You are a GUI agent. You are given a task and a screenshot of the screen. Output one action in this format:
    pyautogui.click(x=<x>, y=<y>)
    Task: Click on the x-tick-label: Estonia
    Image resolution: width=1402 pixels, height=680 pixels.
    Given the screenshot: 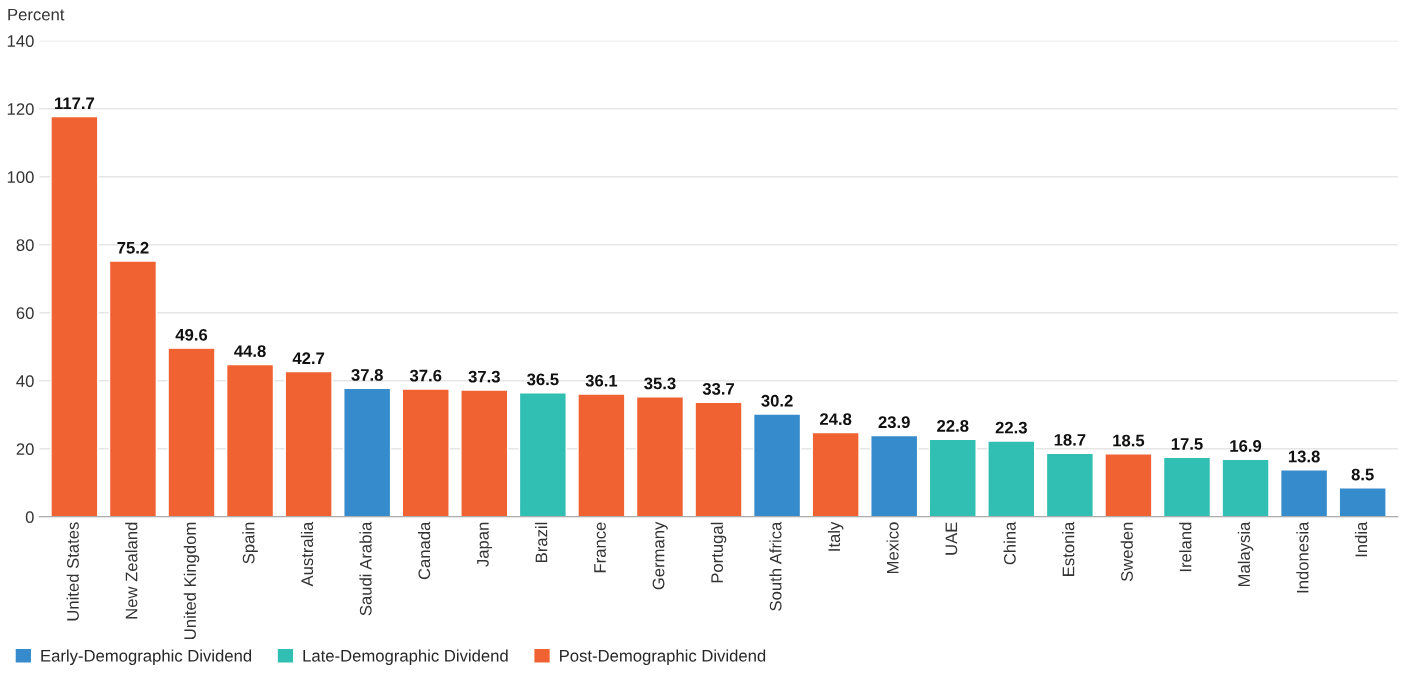 What is the action you would take?
    pyautogui.click(x=1068, y=548)
    